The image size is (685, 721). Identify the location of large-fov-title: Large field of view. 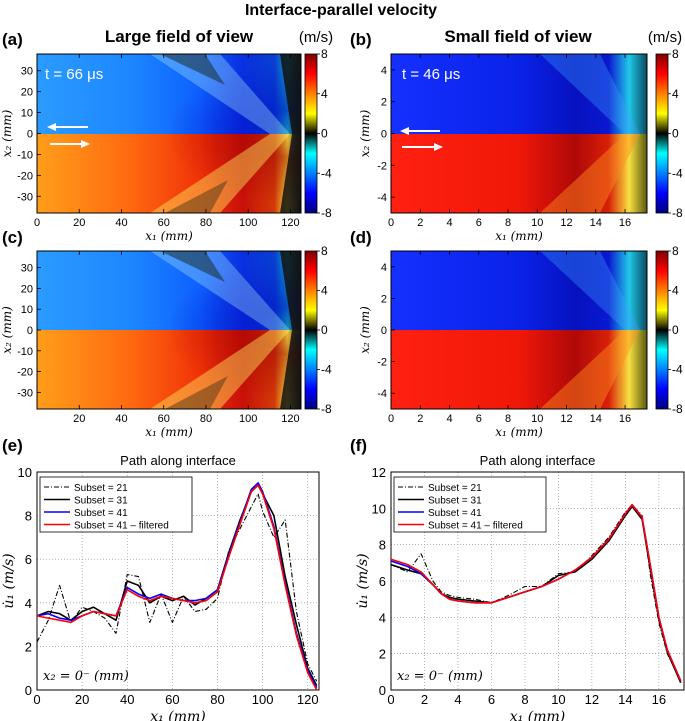
(179, 36).